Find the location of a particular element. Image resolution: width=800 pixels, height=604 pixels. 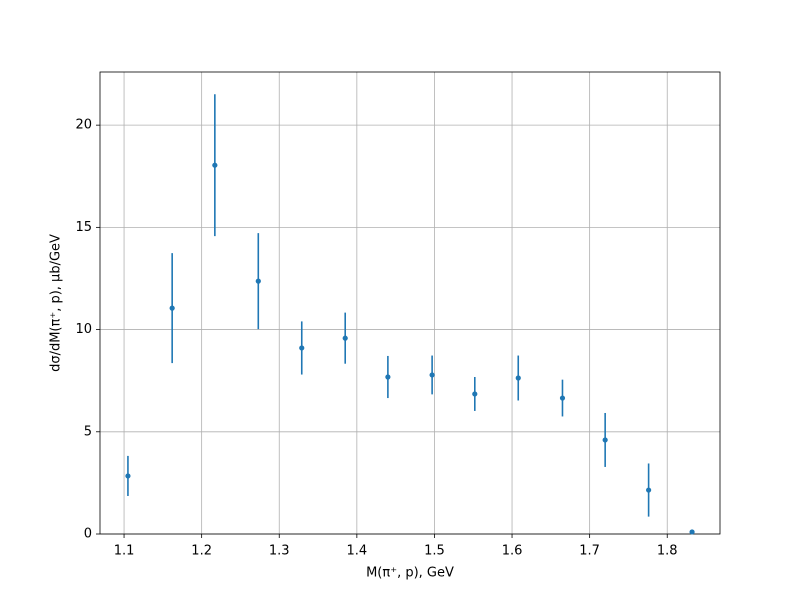

x-tick-label: 1.4 is located at coordinates (357, 551).